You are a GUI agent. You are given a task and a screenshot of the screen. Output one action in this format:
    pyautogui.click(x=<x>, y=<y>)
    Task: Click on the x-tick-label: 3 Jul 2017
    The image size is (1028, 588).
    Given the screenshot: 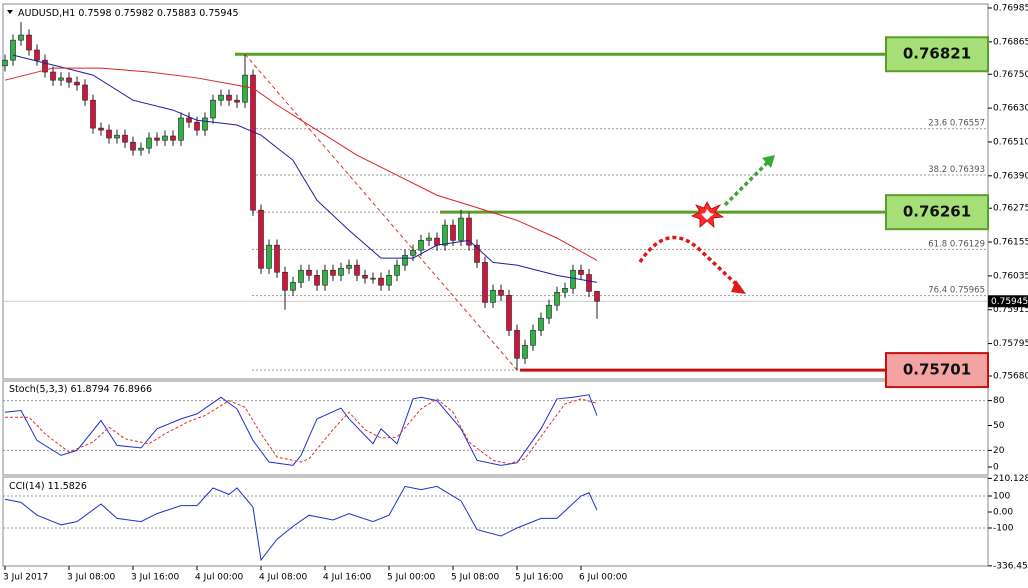 What is the action you would take?
    pyautogui.click(x=25, y=578)
    